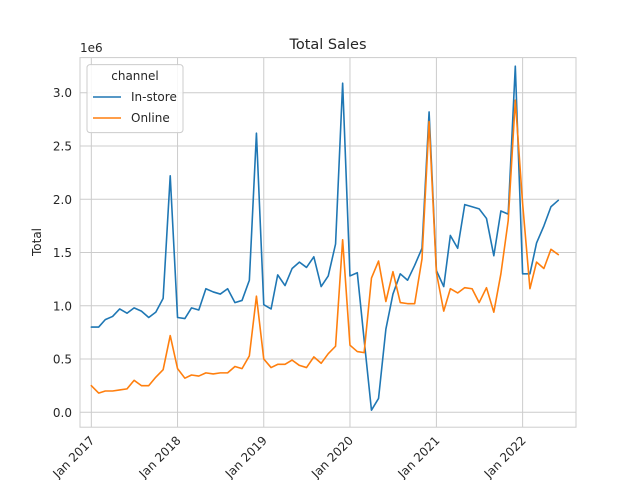 The width and height of the screenshot is (640, 484). Describe the element at coordinates (246, 456) in the screenshot. I see `x-tick-label: Jan 2019` at that location.